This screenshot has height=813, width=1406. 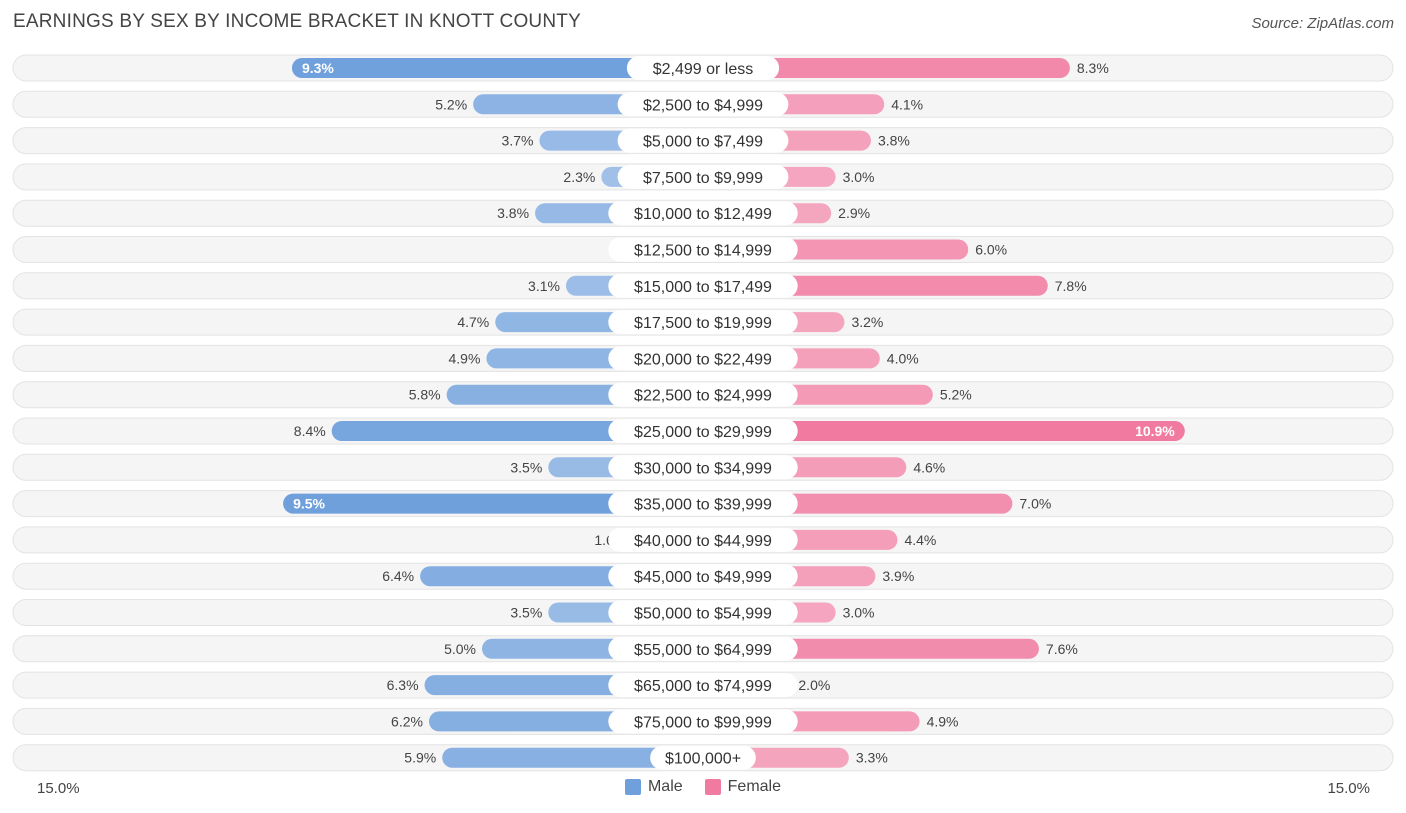 I want to click on category-label: $50,000 to $54,999, so click(x=703, y=614).